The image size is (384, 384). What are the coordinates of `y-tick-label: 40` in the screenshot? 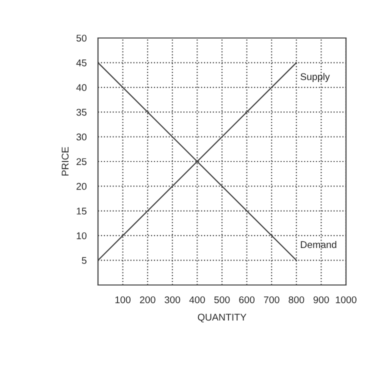 It's located at (81, 88).